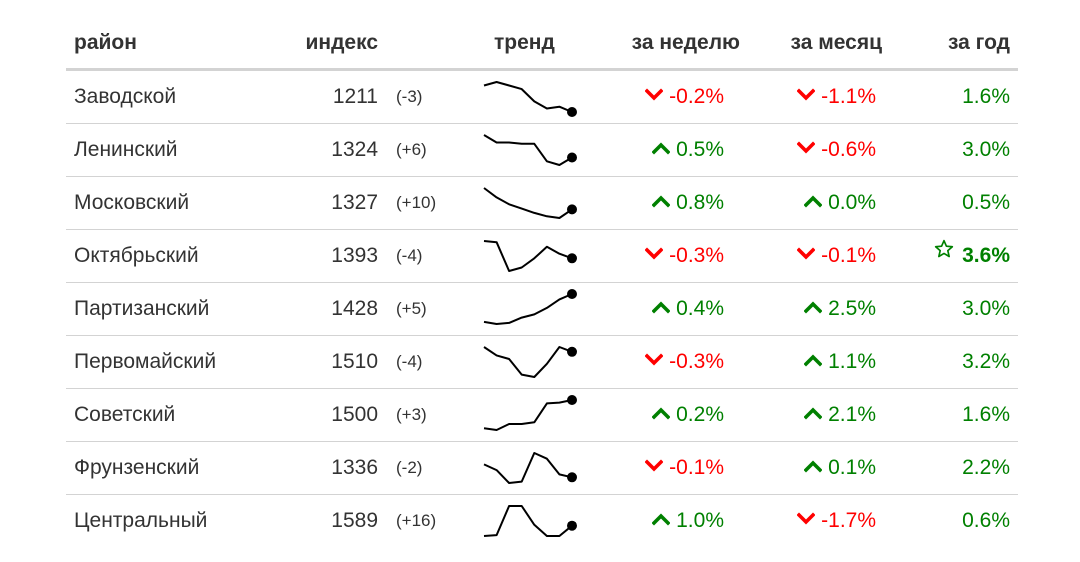 This screenshot has height=562, width=1080. I want to click on year-change: 0.5%, so click(986, 203).